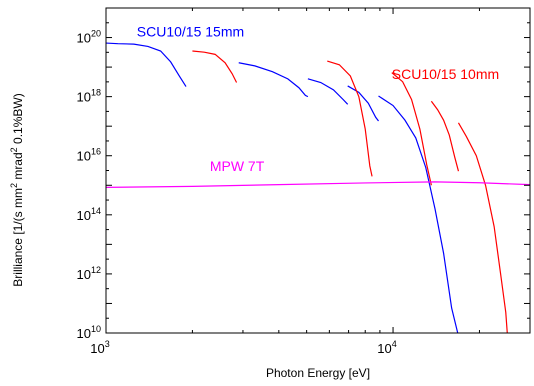 The height and width of the screenshot is (386, 534). What do you see at coordinates (386, 347) in the screenshot?
I see `x-tick-label: 10⁴` at bounding box center [386, 347].